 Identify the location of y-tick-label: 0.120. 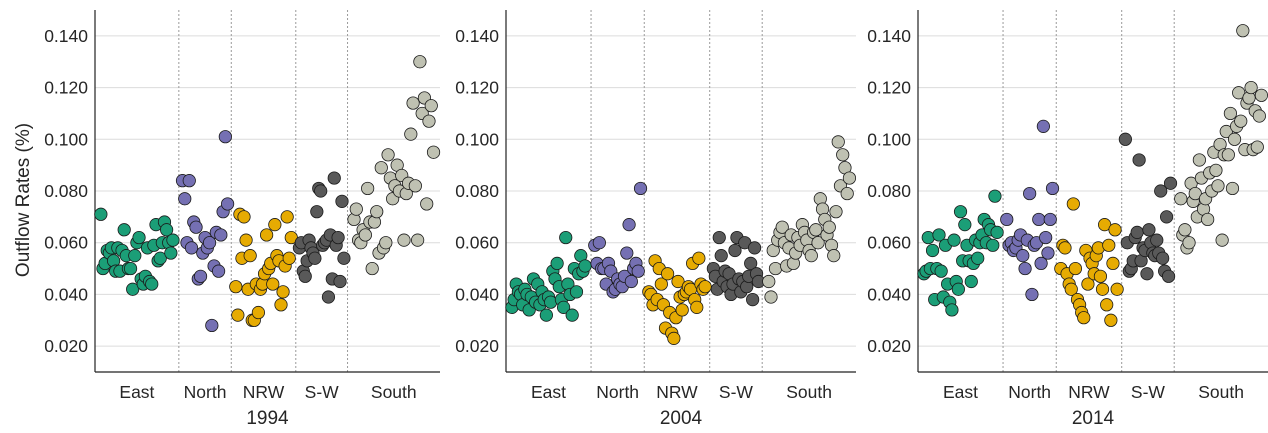
(66, 88).